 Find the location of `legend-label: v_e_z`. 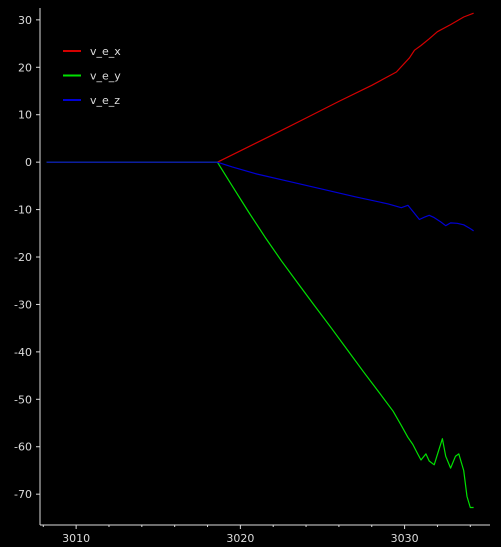

legend-label: v_e_z is located at coordinates (105, 100).